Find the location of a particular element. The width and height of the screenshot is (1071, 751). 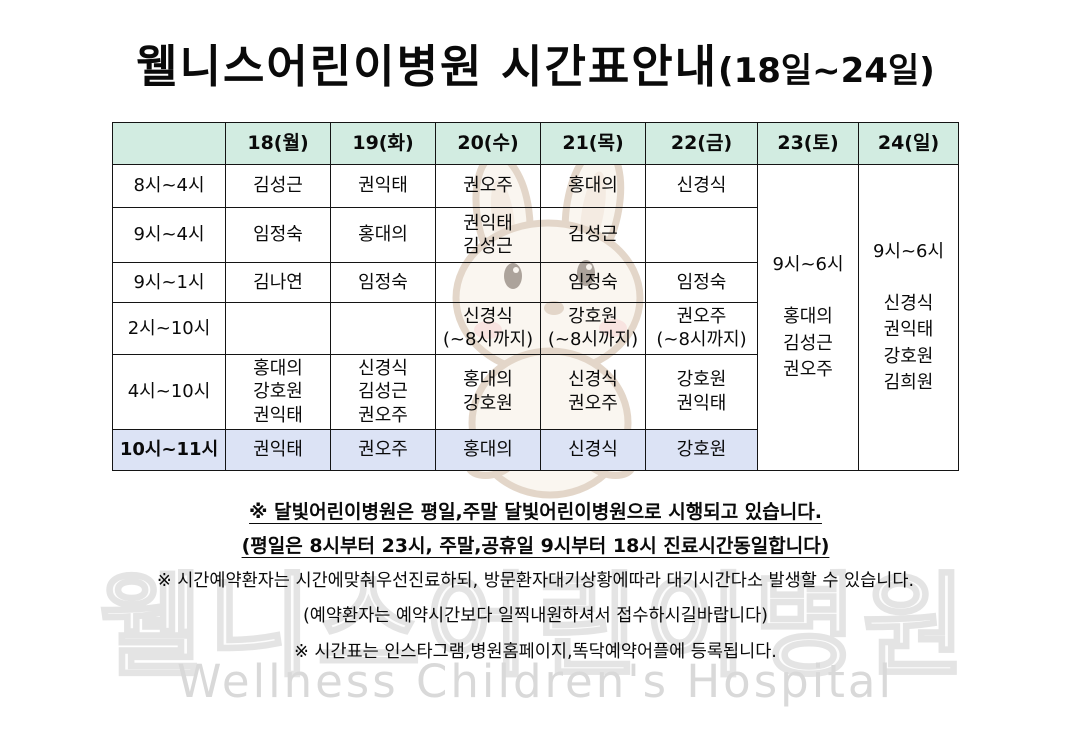

page-title: 웰니스어린이병원 시간표안내(18일~24일) is located at coordinates (535, 62).